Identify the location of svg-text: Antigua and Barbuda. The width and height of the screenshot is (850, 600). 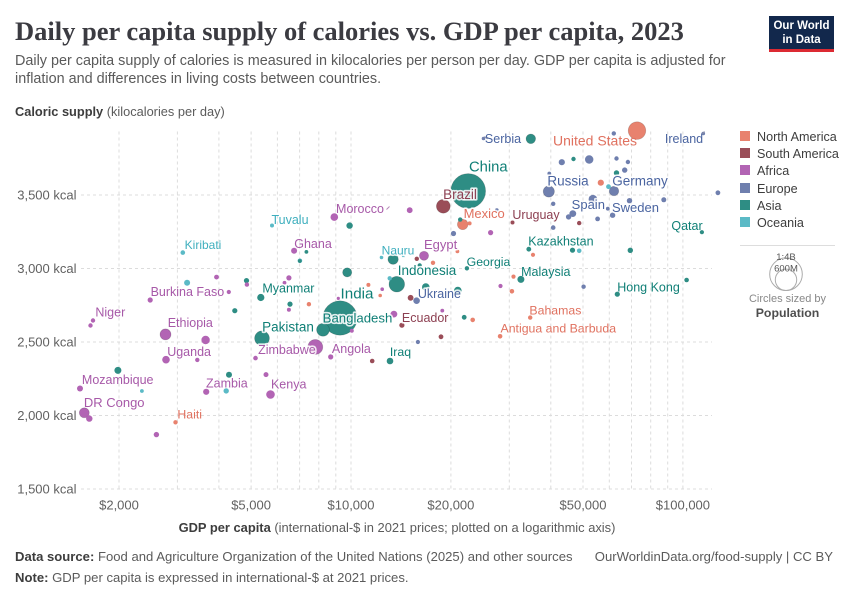
(559, 328).